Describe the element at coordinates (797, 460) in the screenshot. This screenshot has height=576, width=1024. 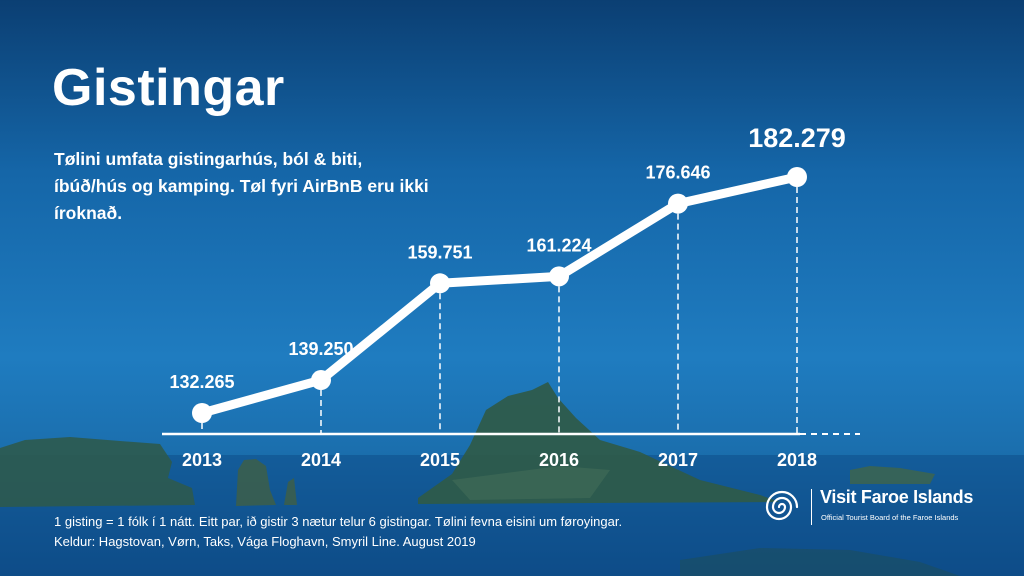
I see `x-tick-label-2018: 2018` at that location.